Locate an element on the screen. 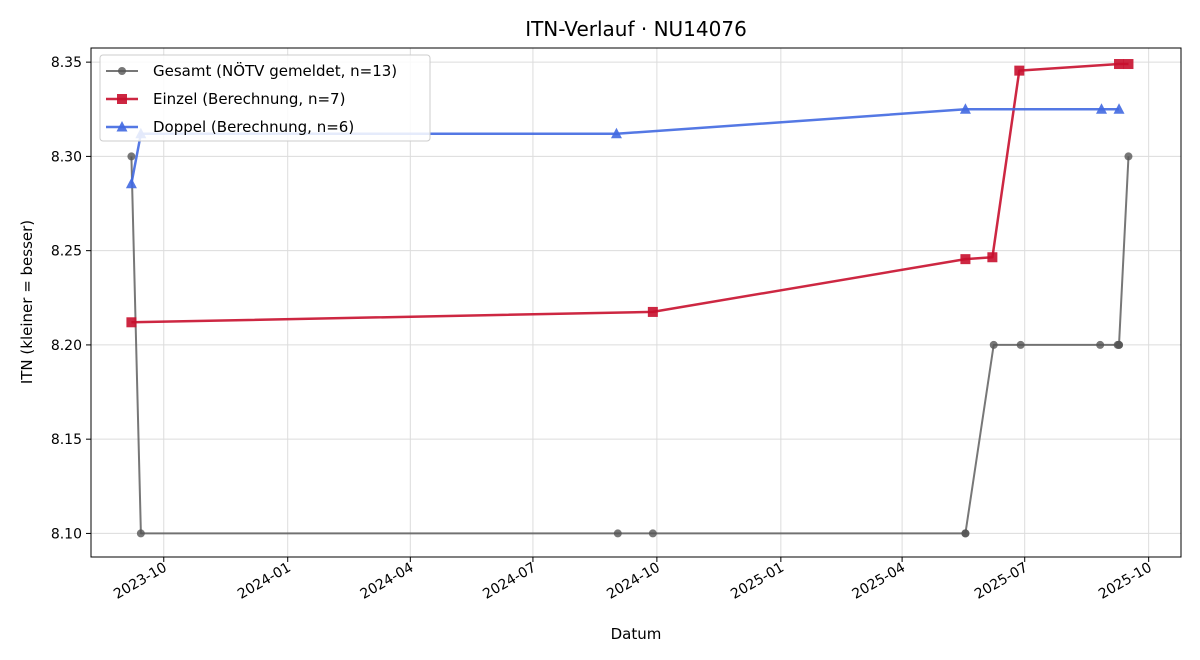 This screenshot has width=1200, height=660. y-axis-label: ITN (kleiner = besser) is located at coordinates (27, 302).